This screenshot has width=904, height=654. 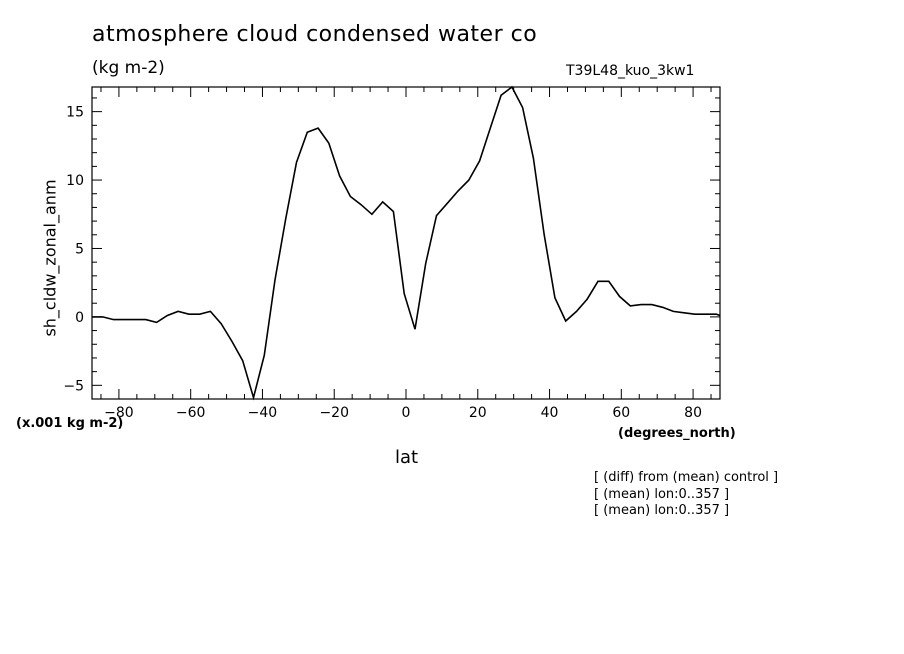 What do you see at coordinates (79, 249) in the screenshot?
I see `y-tick-label: 5` at bounding box center [79, 249].